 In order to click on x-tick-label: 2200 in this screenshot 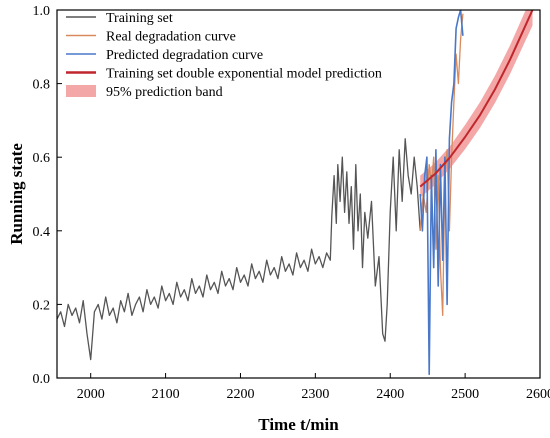, I will do `click(240, 394)`.